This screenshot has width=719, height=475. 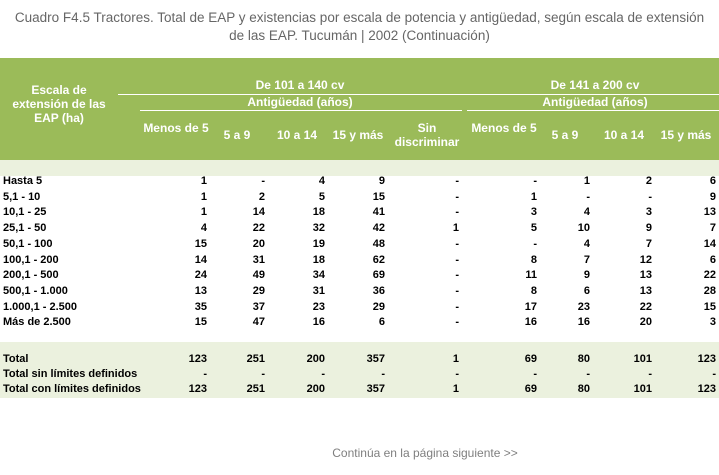 I want to click on table-cell: 41, so click(x=378, y=212).